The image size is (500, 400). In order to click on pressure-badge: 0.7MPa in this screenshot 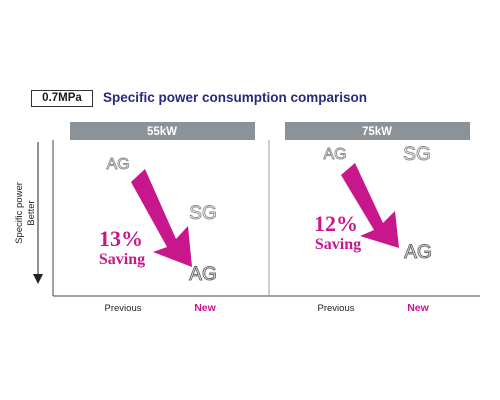, I will do `click(62, 98)`.